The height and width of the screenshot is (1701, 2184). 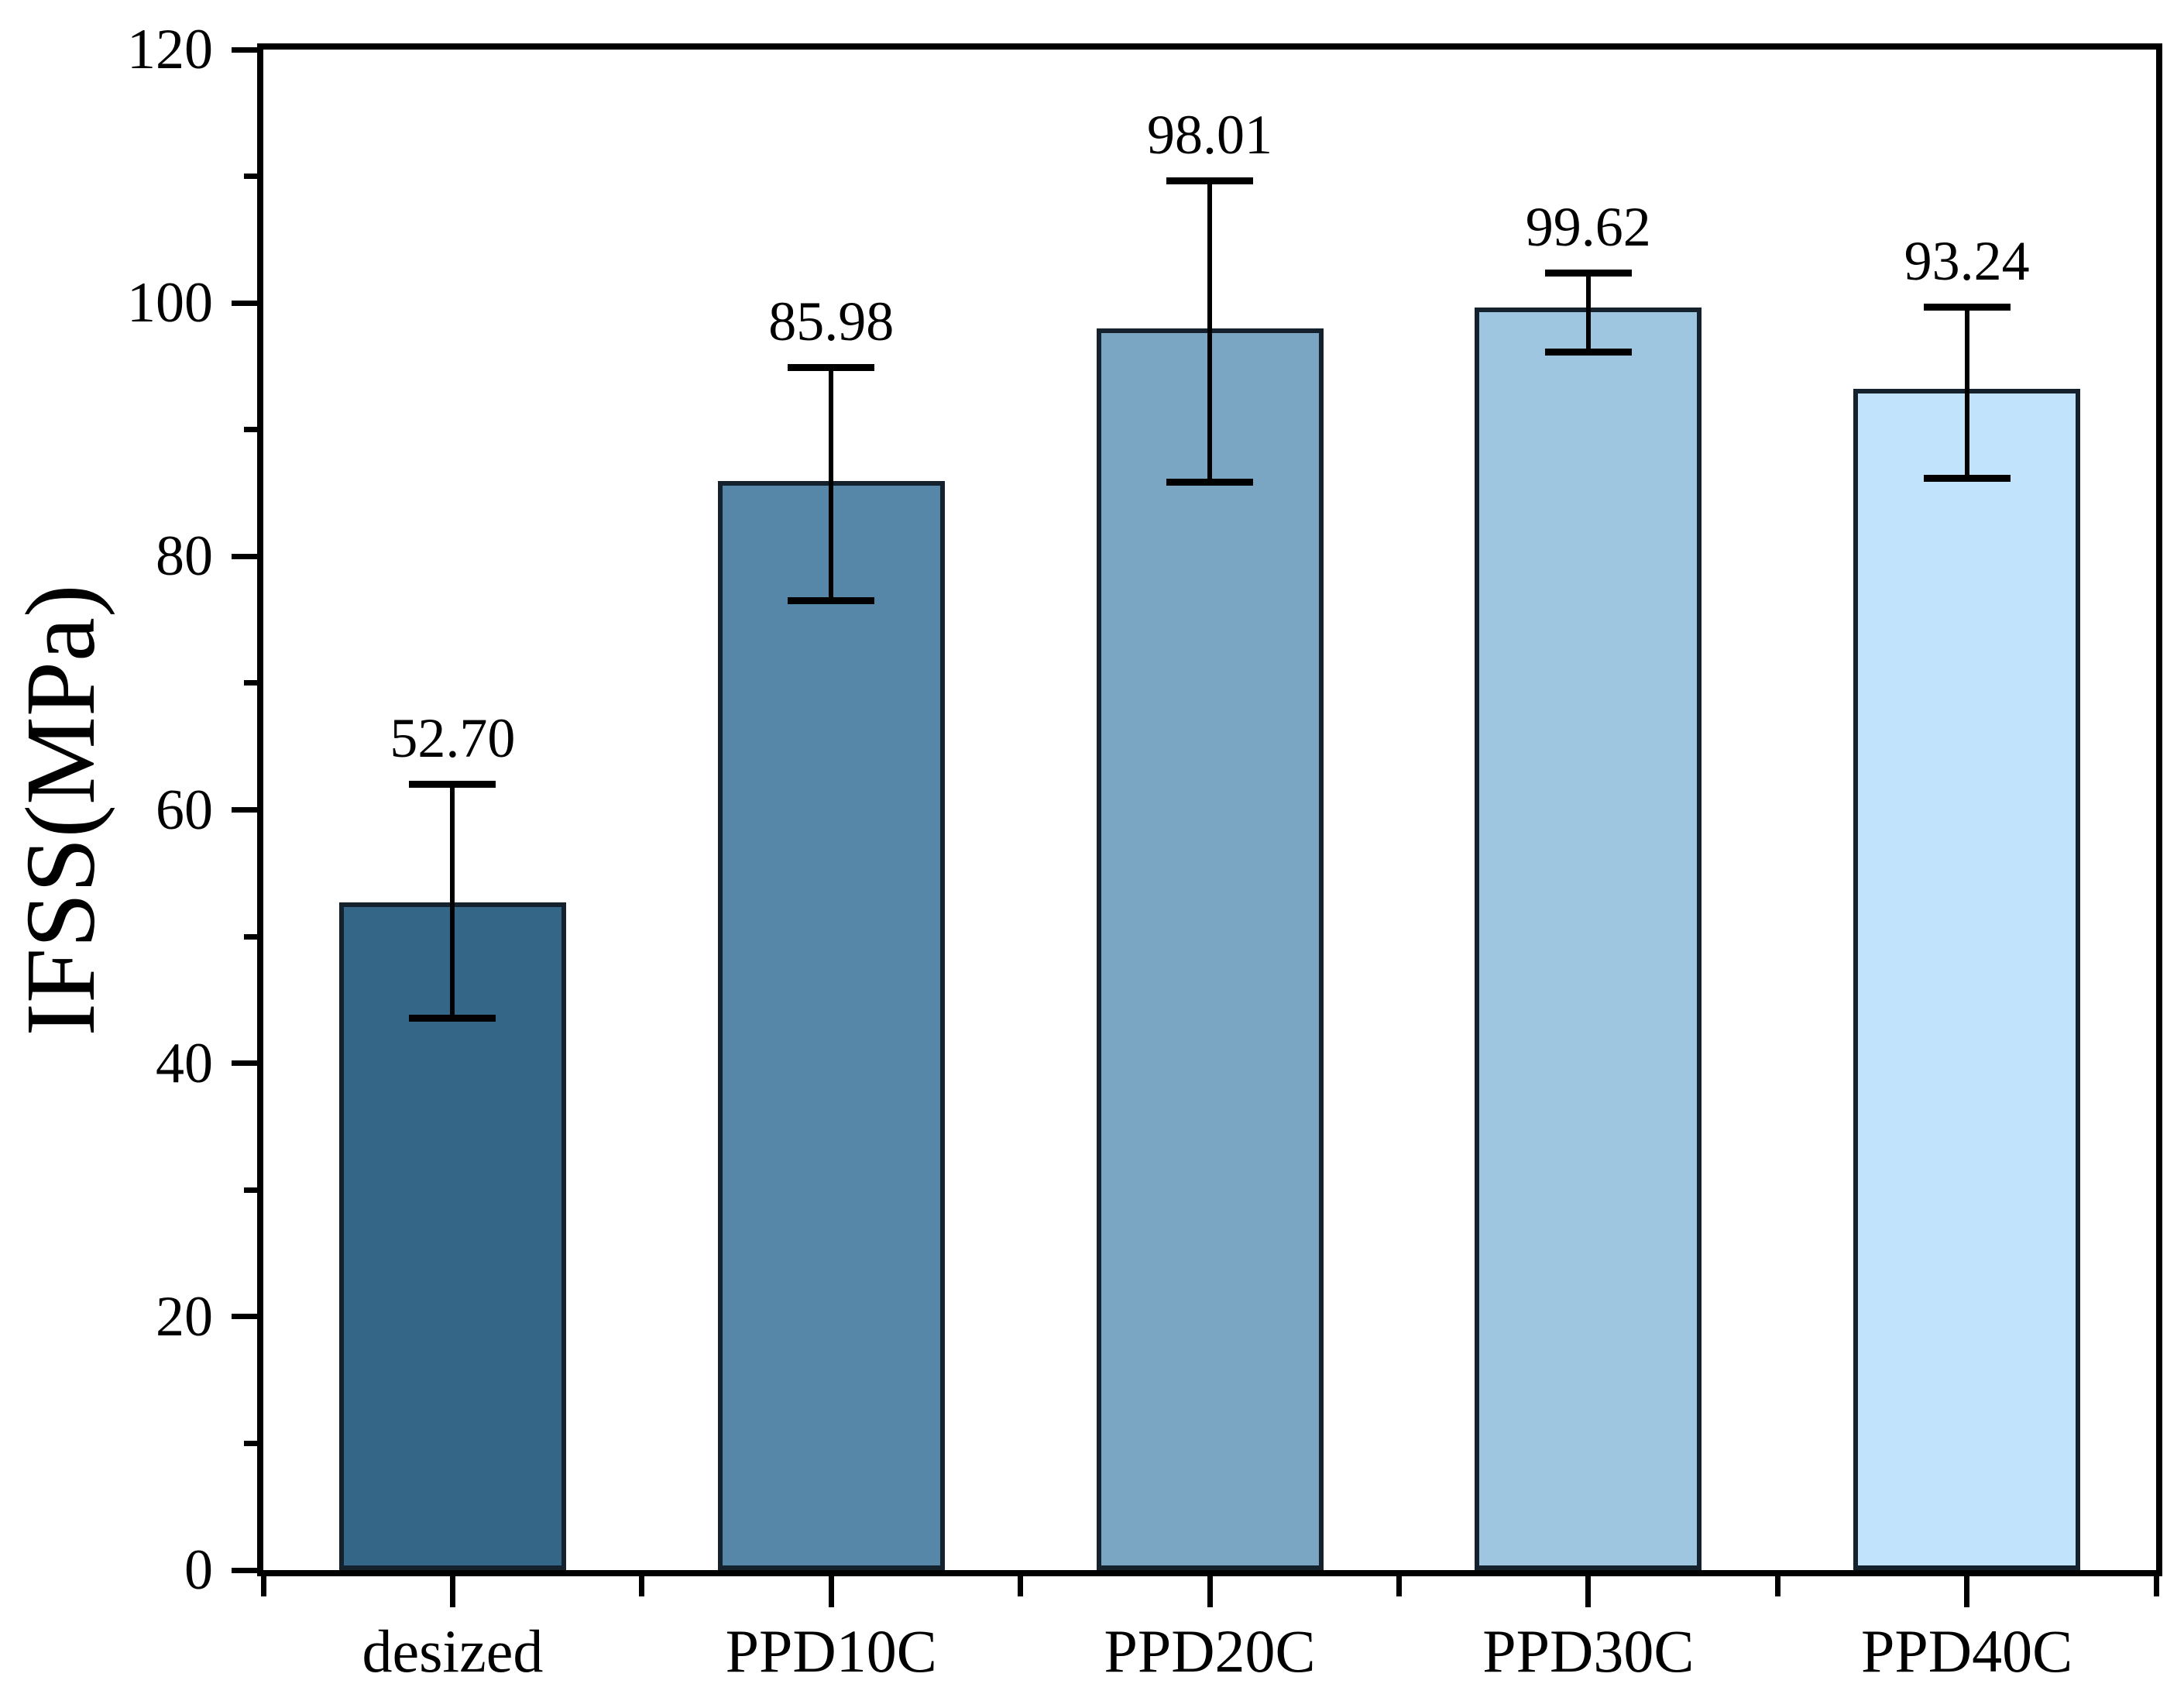 I want to click on value-label-PPD30C: 99.62, so click(x=1588, y=227).